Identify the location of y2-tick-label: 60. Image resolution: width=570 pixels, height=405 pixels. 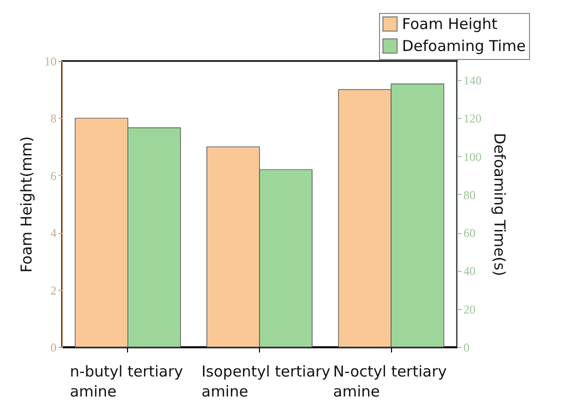
(470, 233).